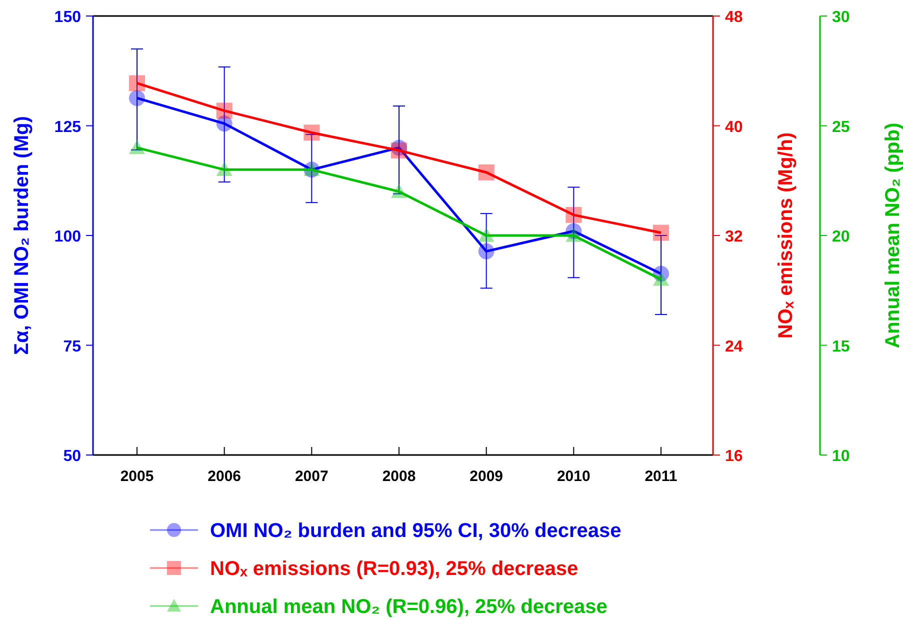 The width and height of the screenshot is (903, 620). What do you see at coordinates (734, 237) in the screenshot?
I see `y2-tick-label: 32` at bounding box center [734, 237].